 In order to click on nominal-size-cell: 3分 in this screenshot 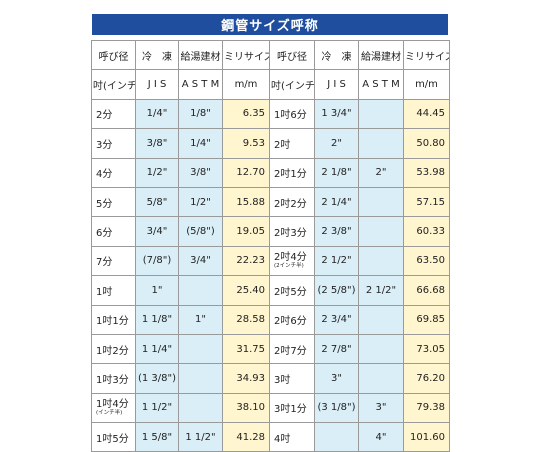, I will do `click(113, 143)`.